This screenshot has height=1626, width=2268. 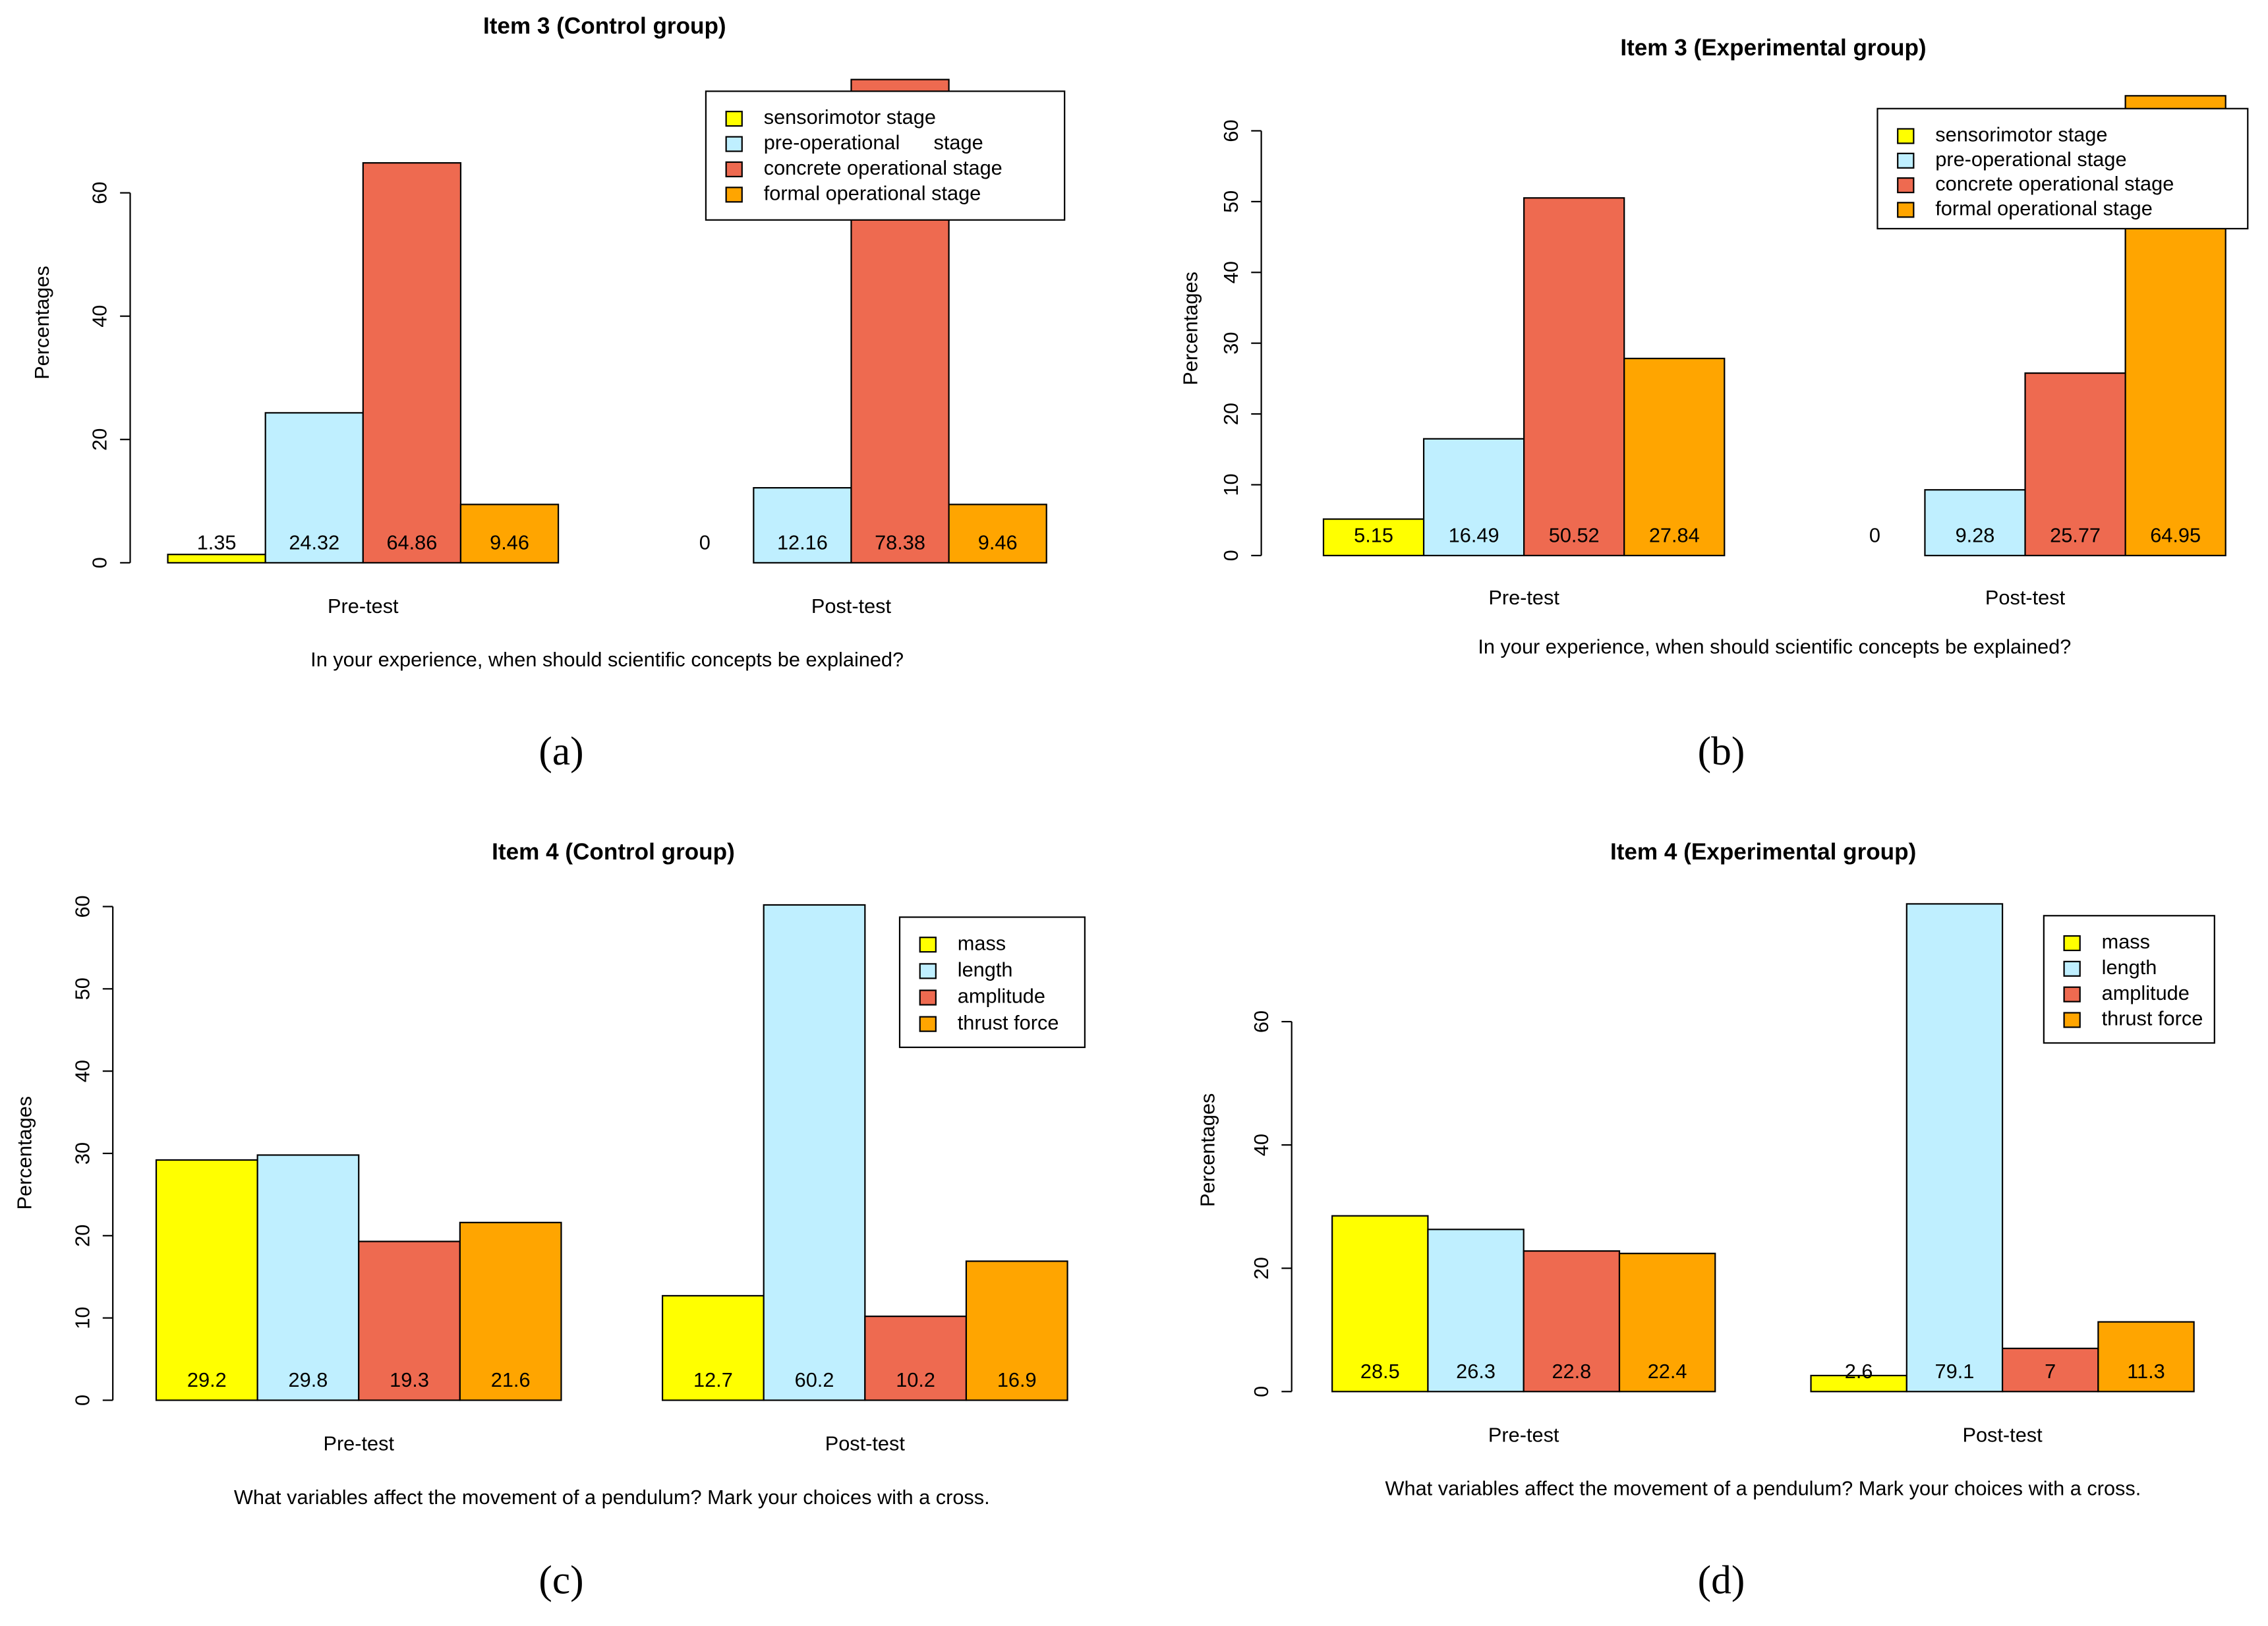 I want to click on value-label: 21.6, so click(x=511, y=1379).